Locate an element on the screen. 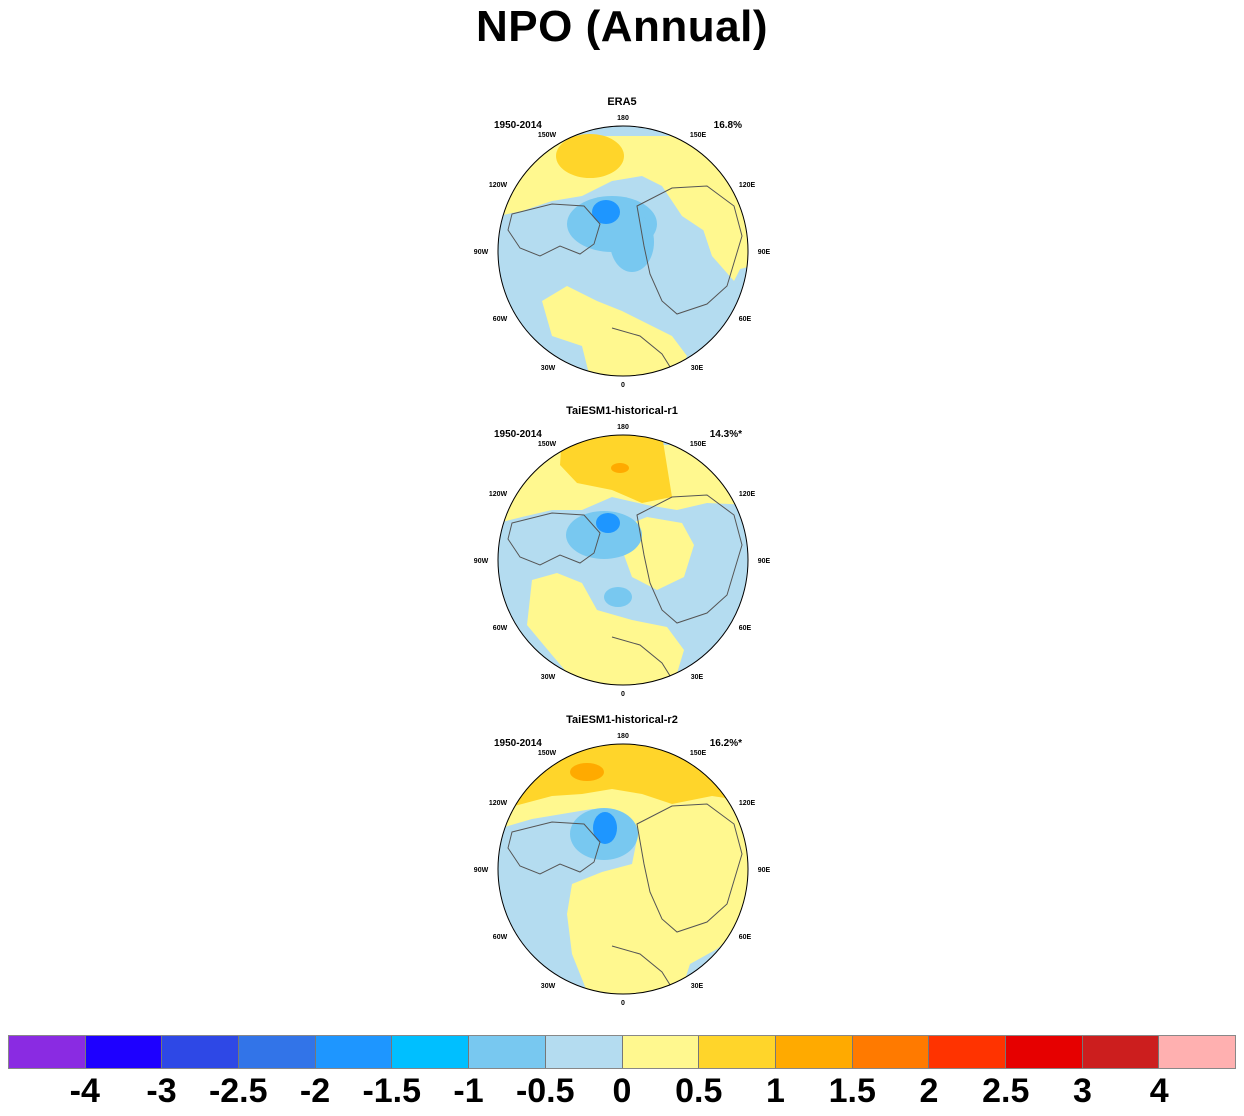  colorbar-tick-label: -4 is located at coordinates (84, 1091).